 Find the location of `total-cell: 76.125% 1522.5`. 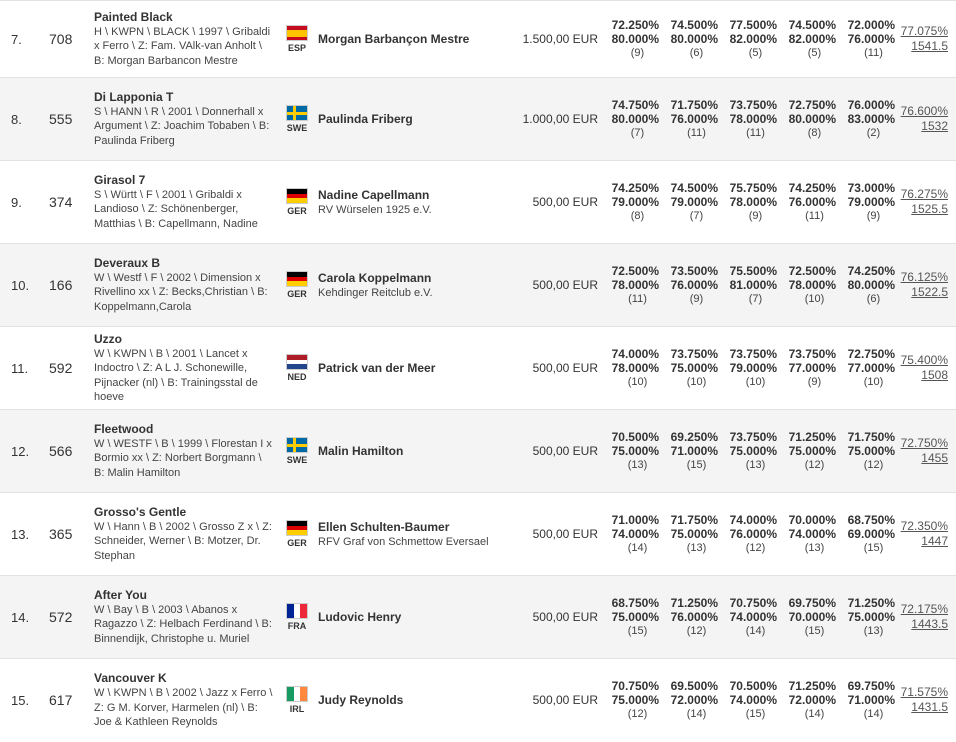

total-cell: 76.125% 1522.5 is located at coordinates (925, 285).